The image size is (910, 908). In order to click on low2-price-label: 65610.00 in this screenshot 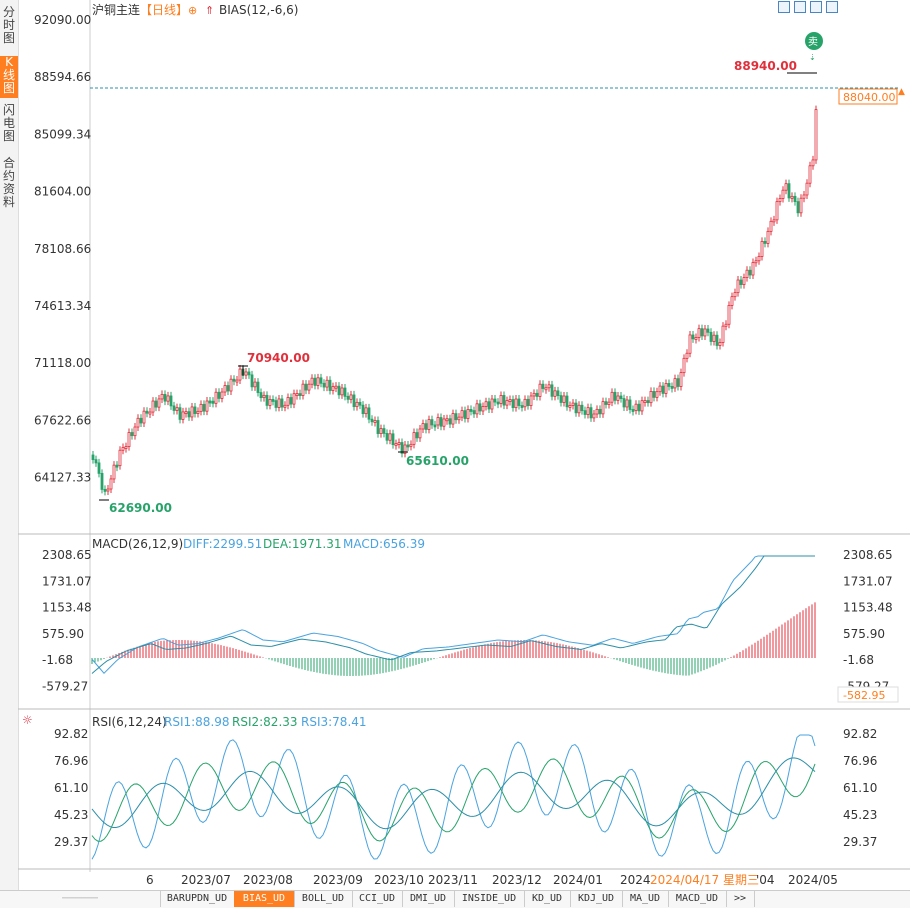, I will do `click(437, 461)`.